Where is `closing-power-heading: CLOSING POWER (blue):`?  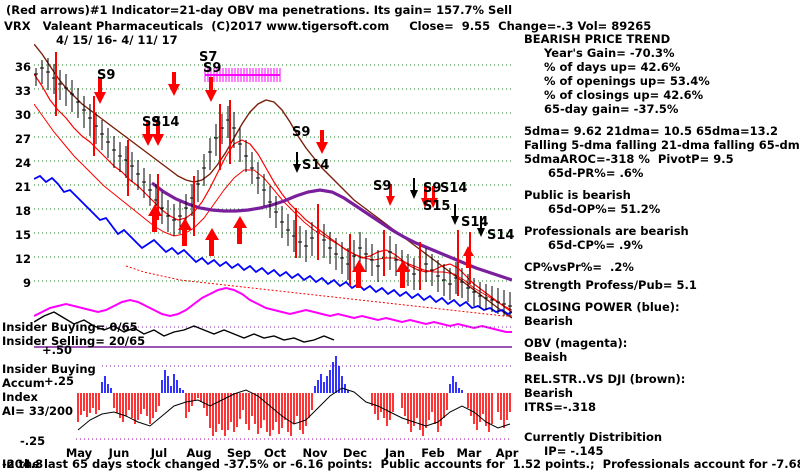 closing-power-heading: CLOSING POWER (blue): is located at coordinates (602, 307).